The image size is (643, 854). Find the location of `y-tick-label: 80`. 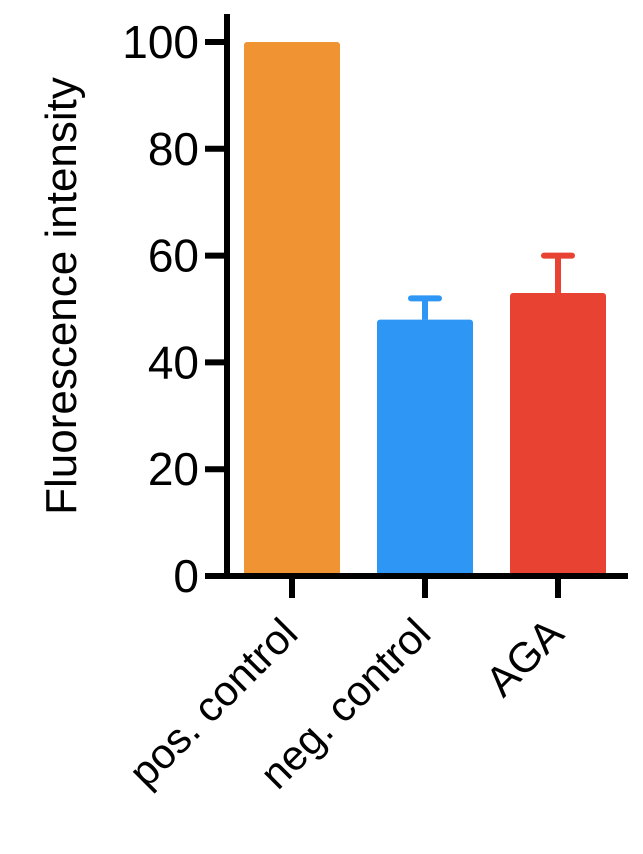

y-tick-label: 80 is located at coordinates (173, 149).